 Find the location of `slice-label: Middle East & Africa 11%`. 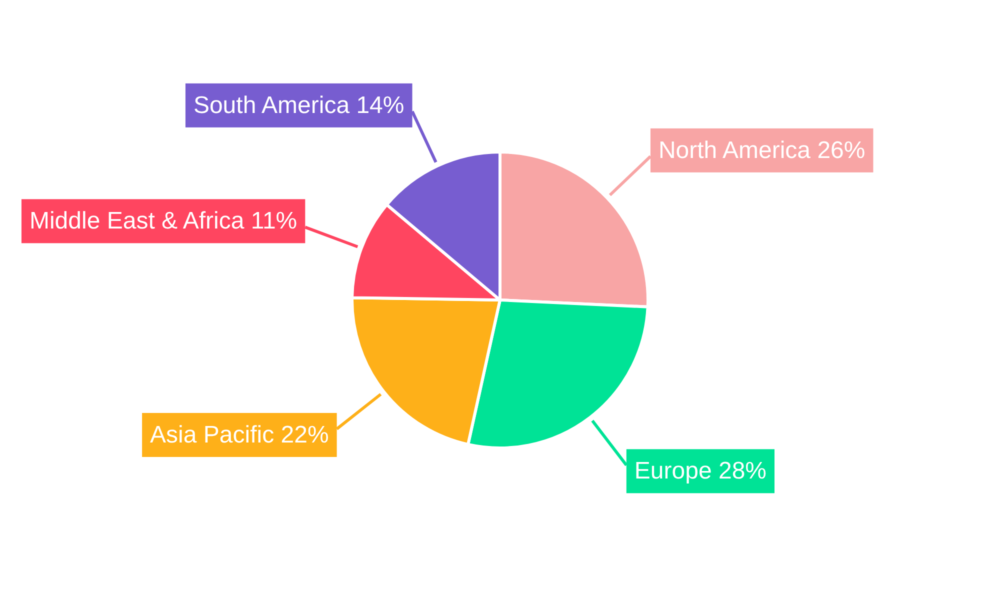

slice-label: Middle East & Africa 11% is located at coordinates (163, 221).